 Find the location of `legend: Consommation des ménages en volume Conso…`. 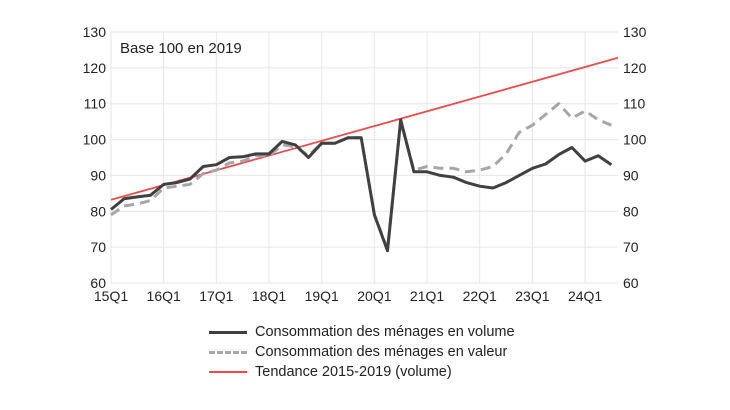

legend: Consommation des ménages en volume Conso… is located at coordinates (362, 352).